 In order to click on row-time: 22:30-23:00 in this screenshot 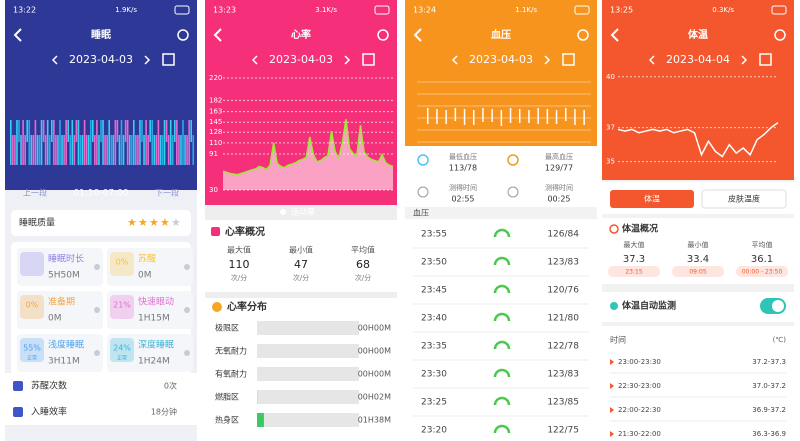, I will do `click(639, 386)`.